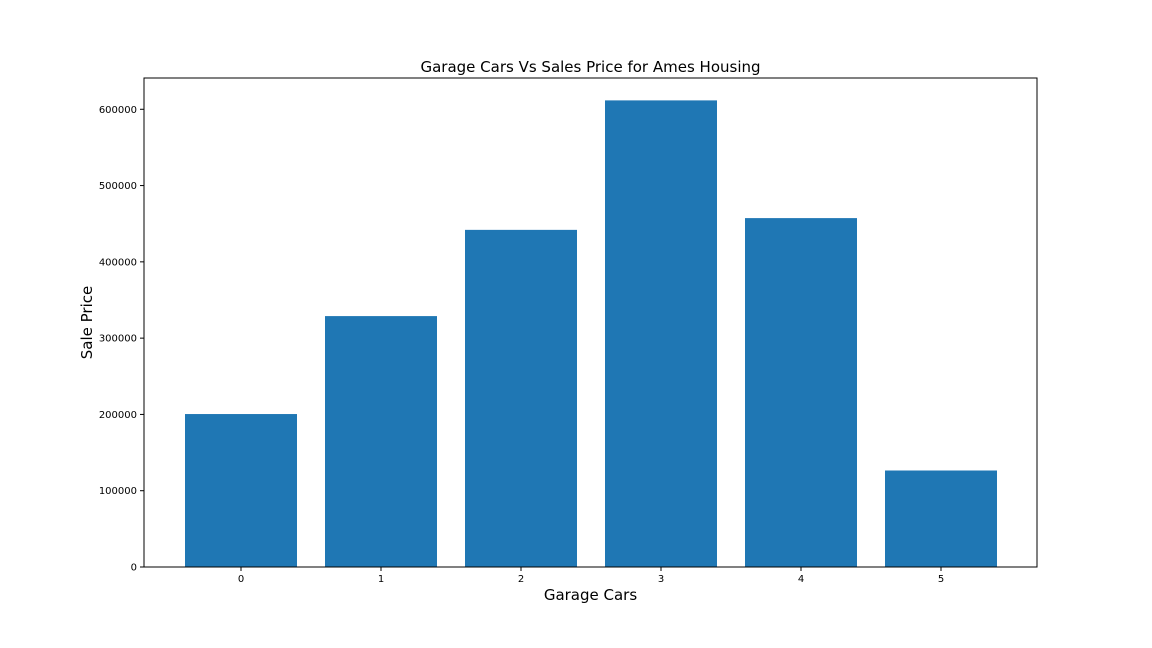 Image resolution: width=1152 pixels, height=648 pixels. What do you see at coordinates (591, 576) in the screenshot?
I see `x-axis: 0 1 2 3 4 5` at bounding box center [591, 576].